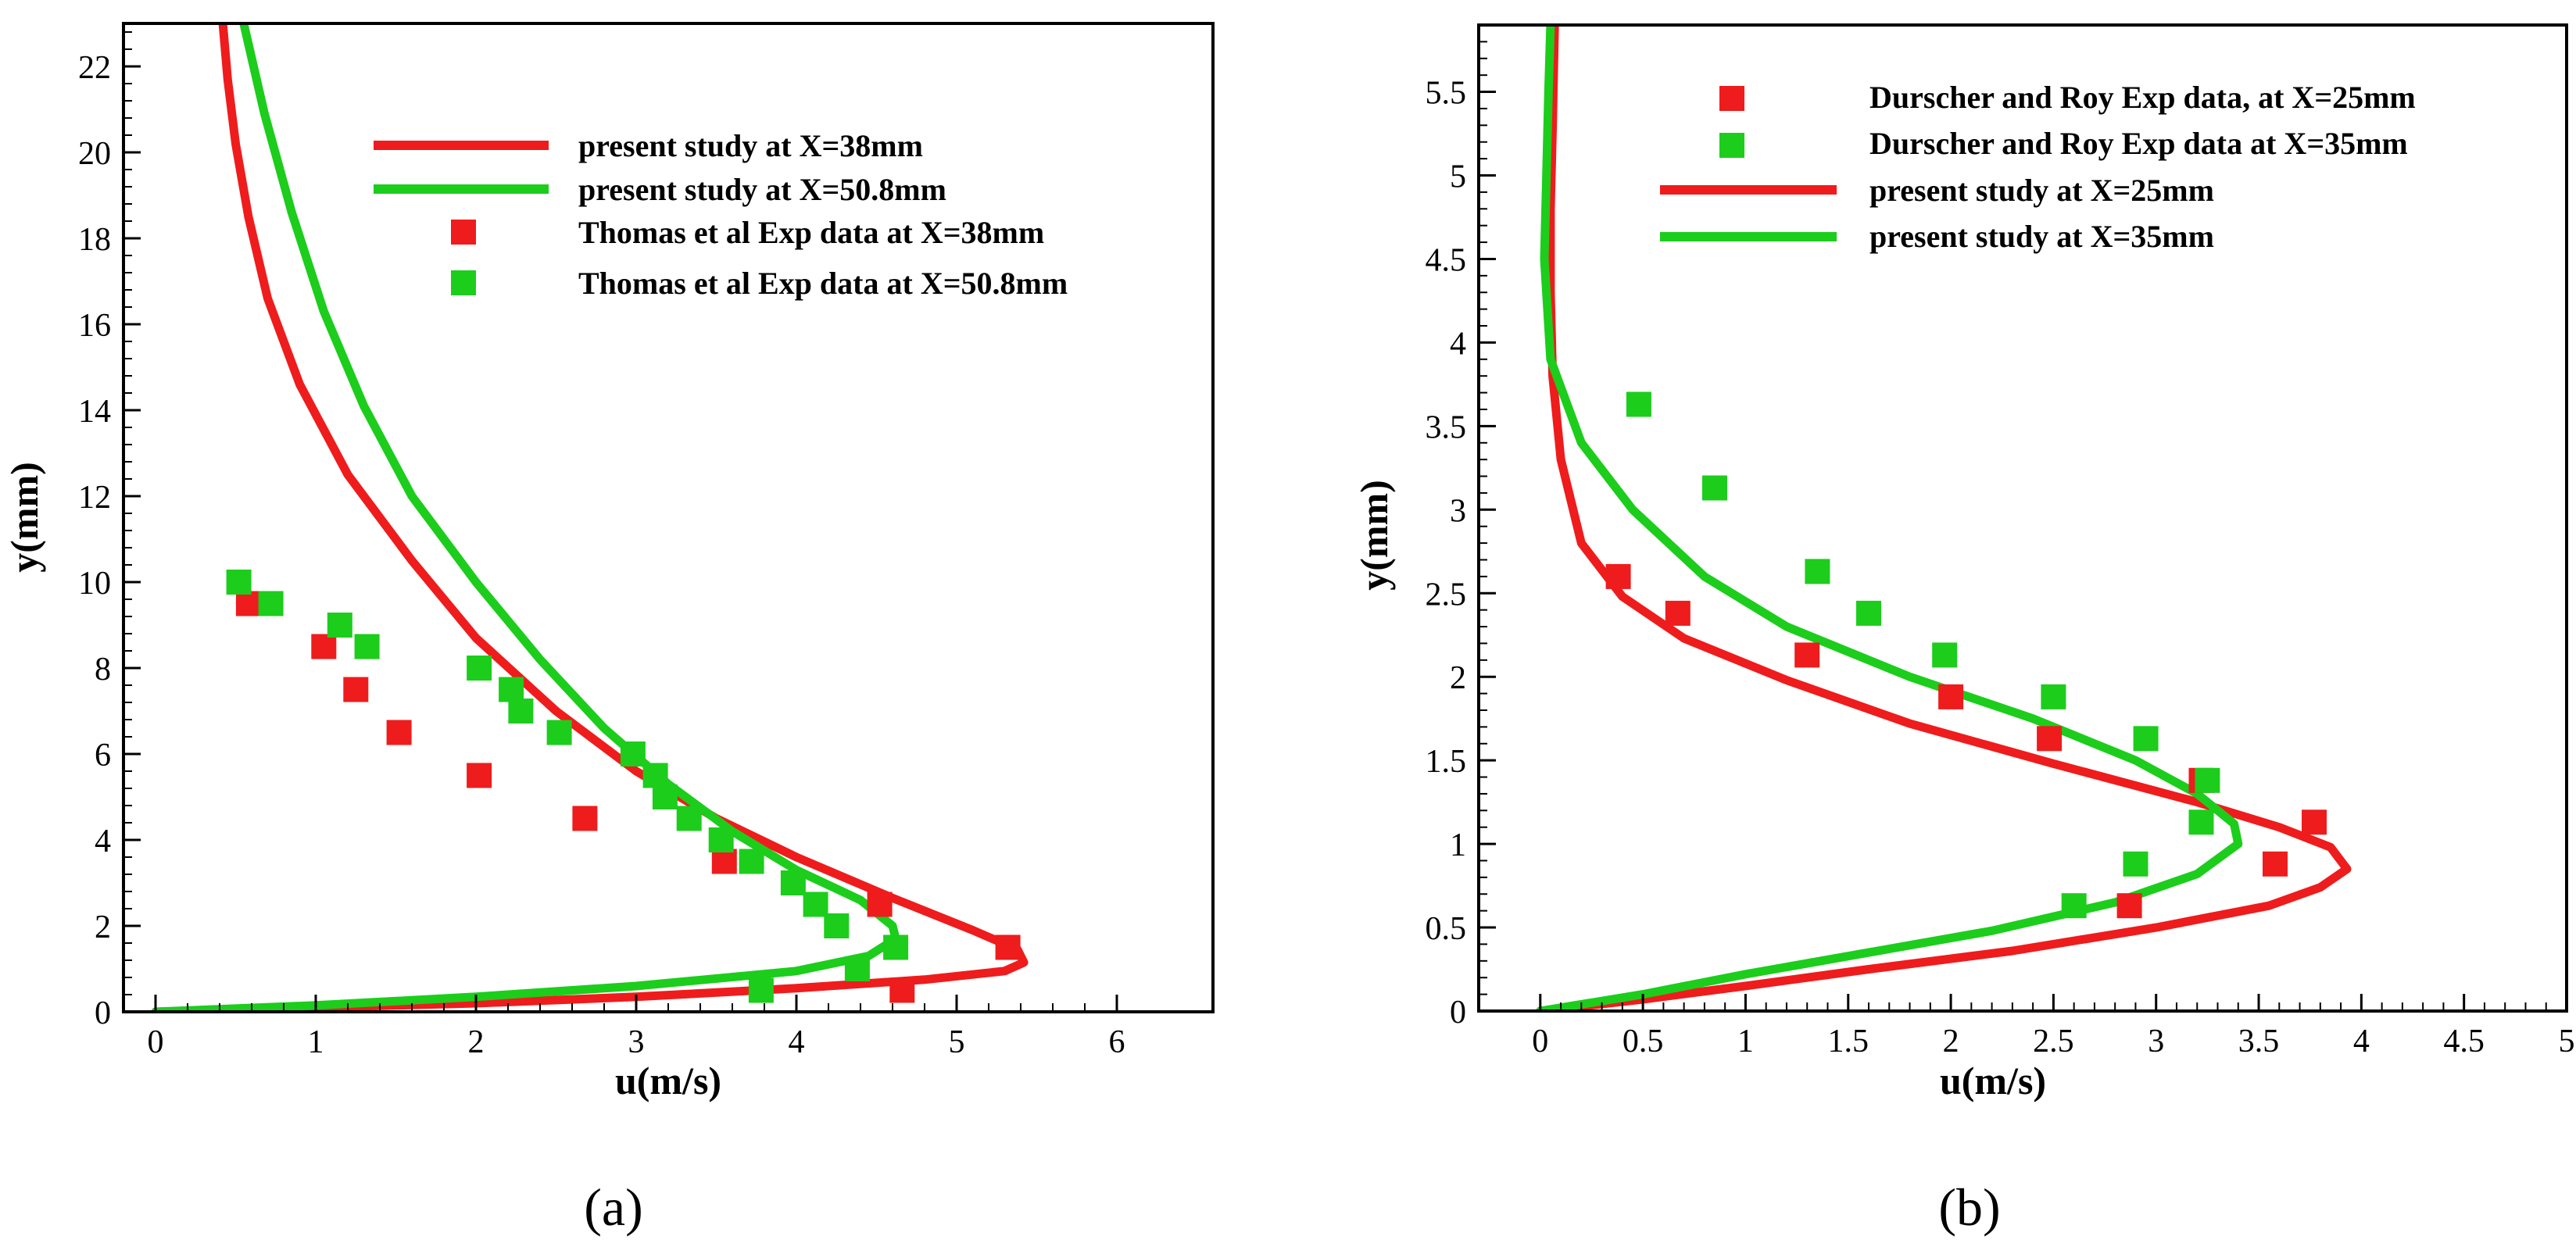 The width and height of the screenshot is (2576, 1247). What do you see at coordinates (2053, 1041) in the screenshot?
I see `x-tick-label-b-5: 2.5` at bounding box center [2053, 1041].